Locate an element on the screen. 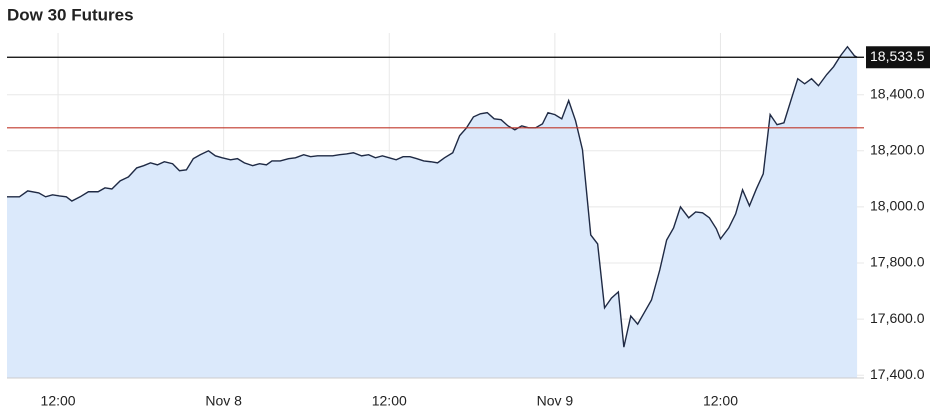 The width and height of the screenshot is (935, 417). y-tick-label: 18,400.0 is located at coordinates (897, 93).